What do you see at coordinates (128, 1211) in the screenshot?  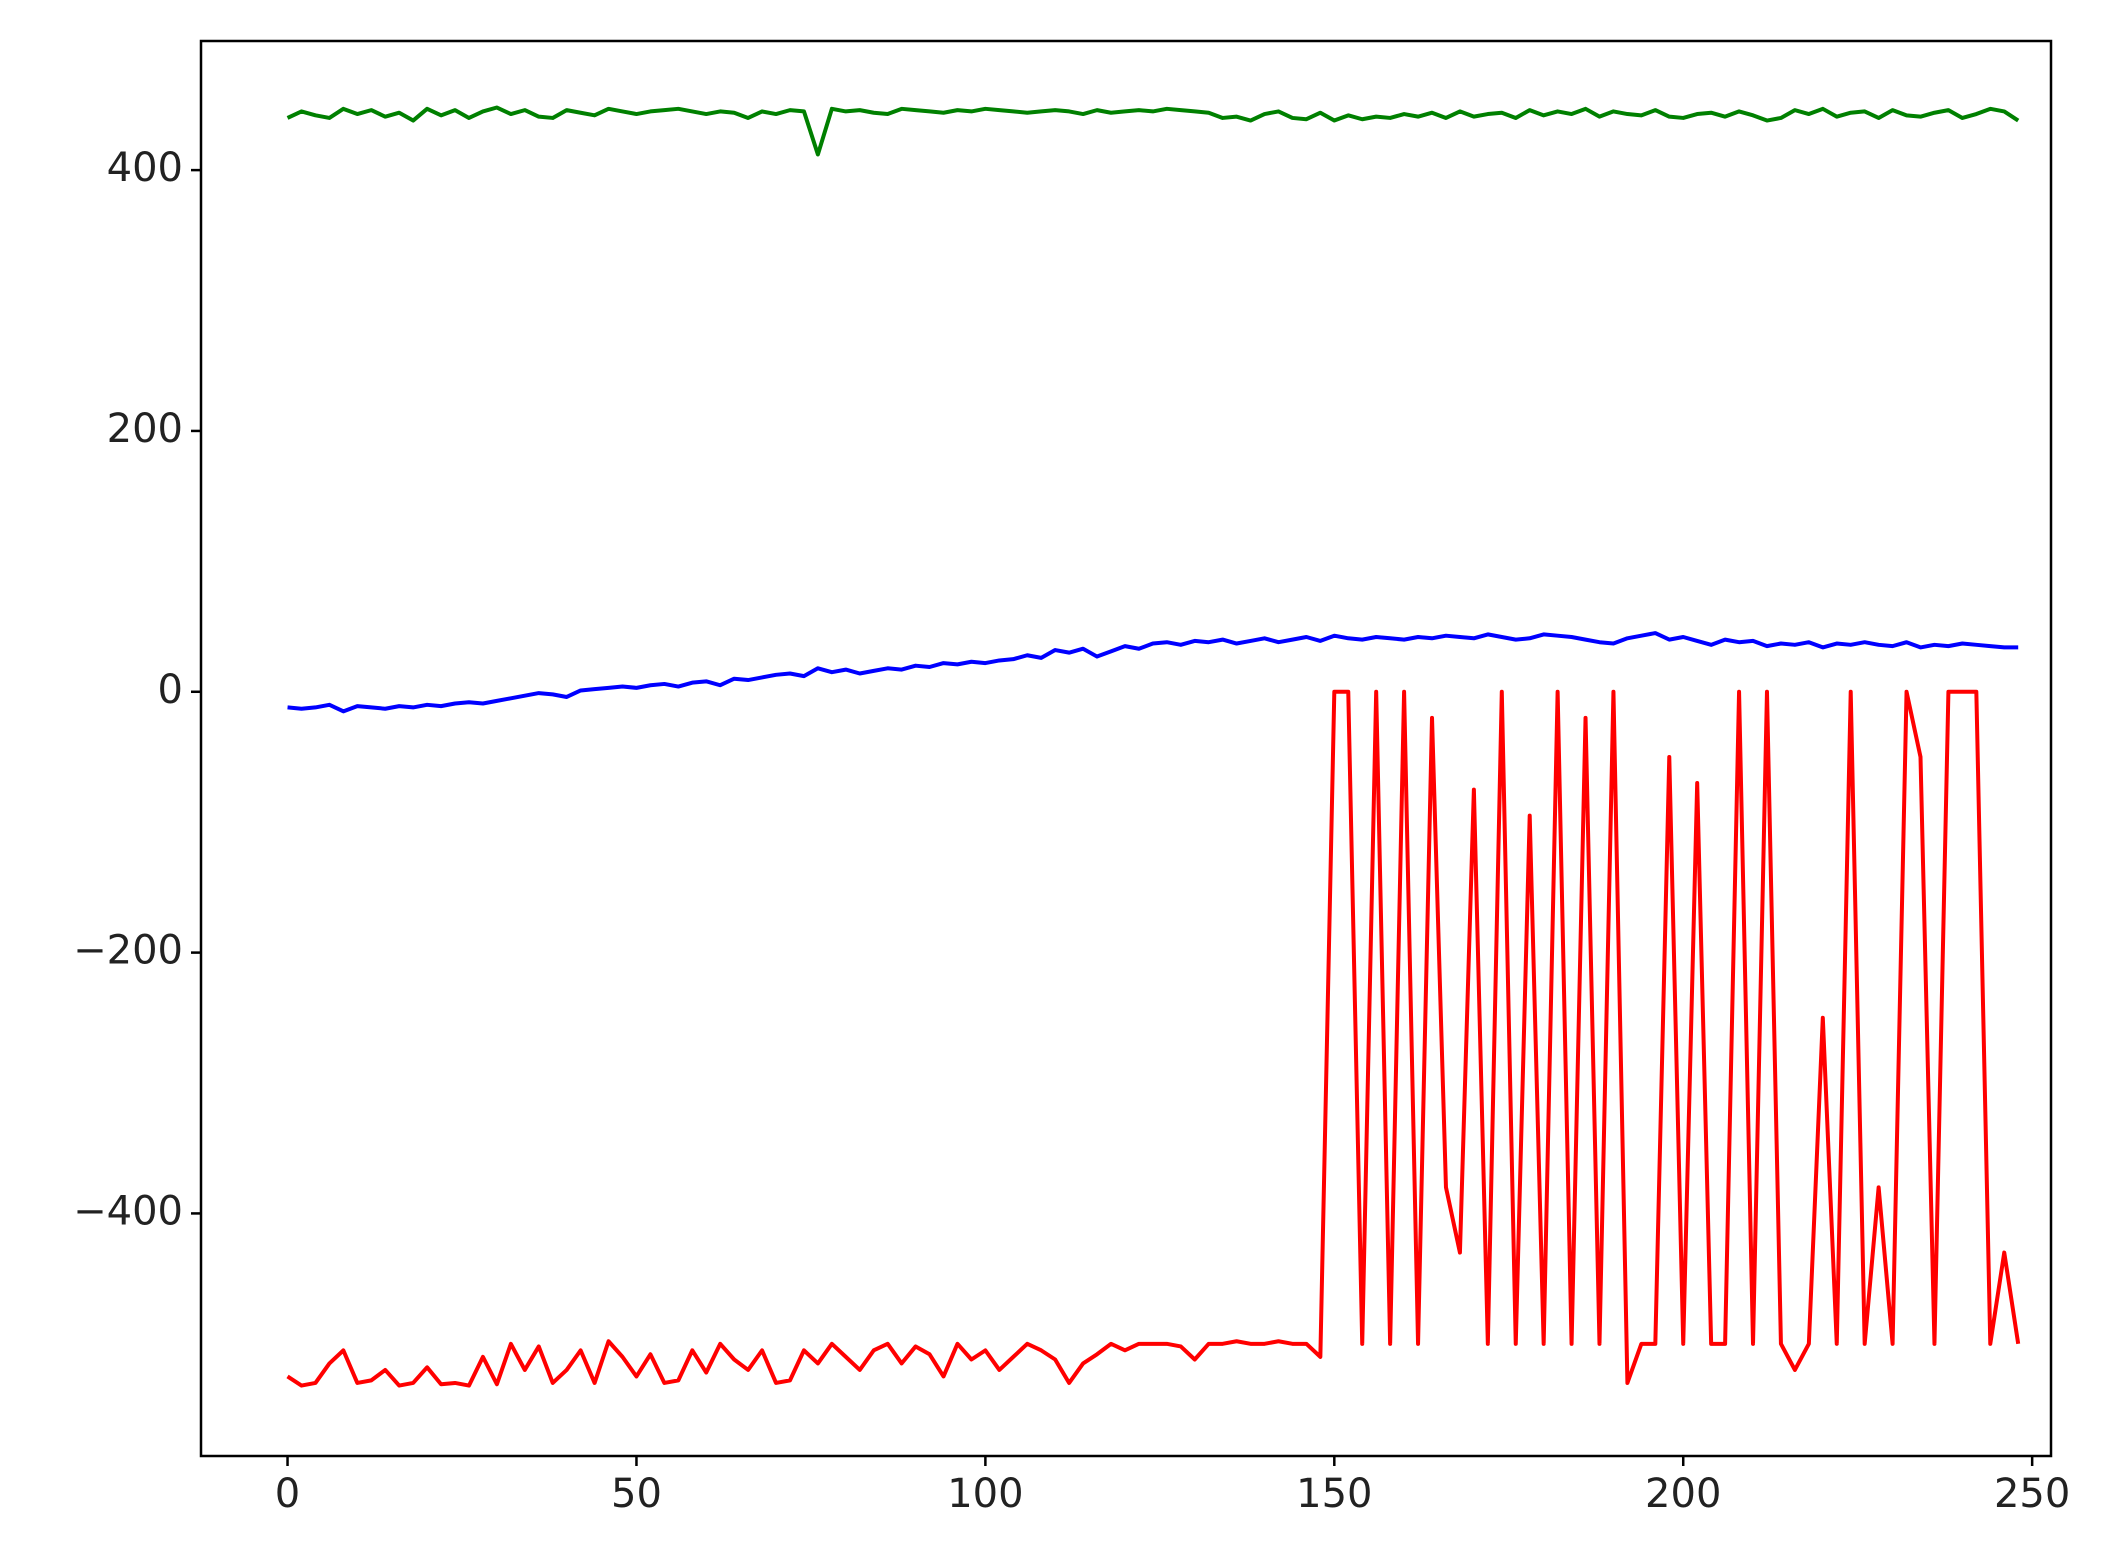 I see `y-tick-label: −400` at bounding box center [128, 1211].